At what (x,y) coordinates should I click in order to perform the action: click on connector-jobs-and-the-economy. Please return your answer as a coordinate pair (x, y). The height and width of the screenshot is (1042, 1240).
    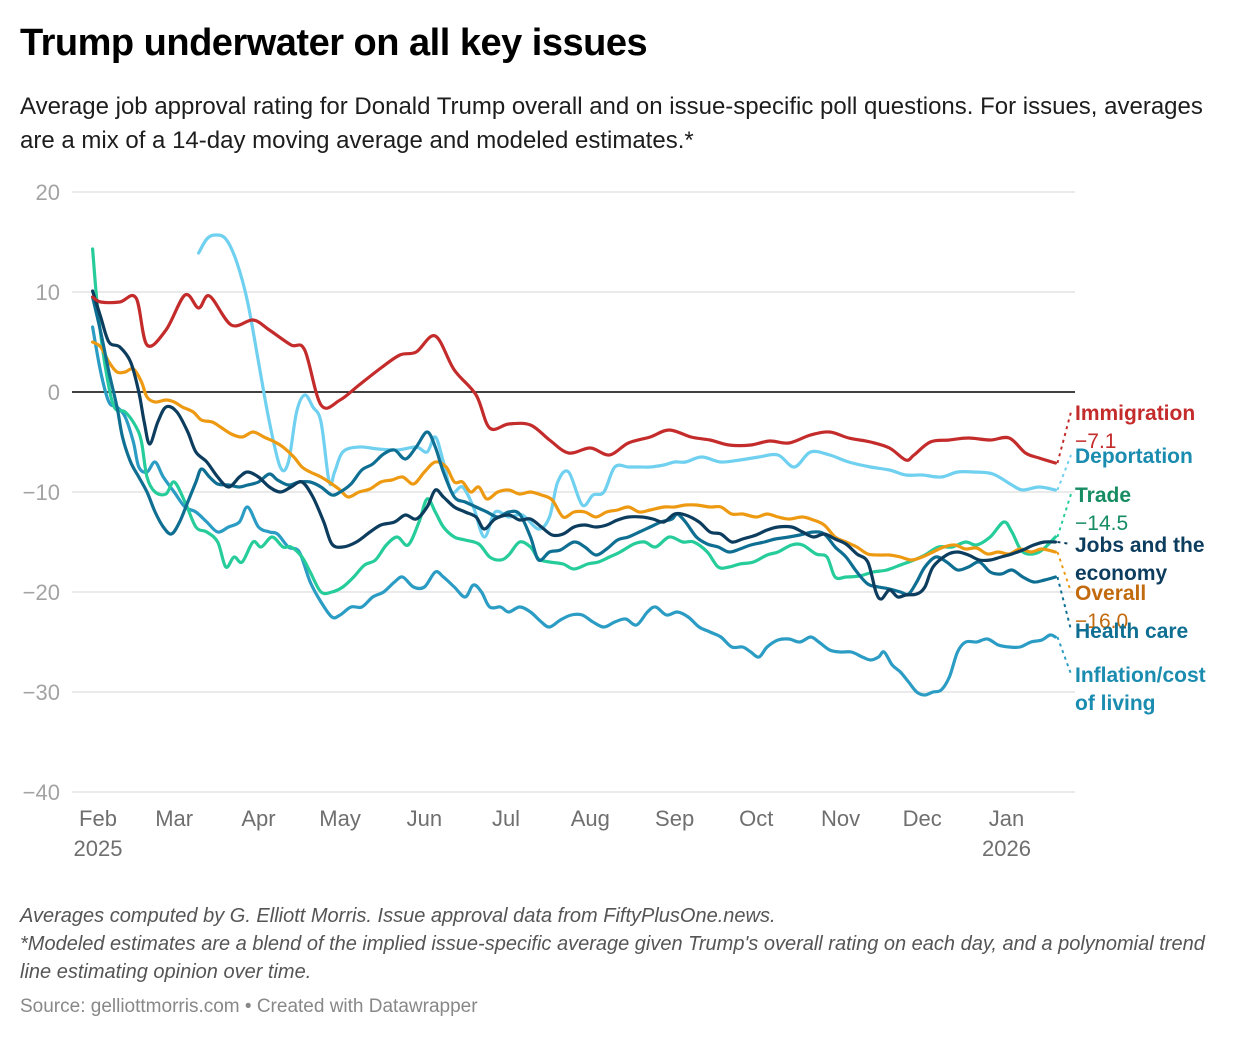
    Looking at the image, I should click on (1064, 543).